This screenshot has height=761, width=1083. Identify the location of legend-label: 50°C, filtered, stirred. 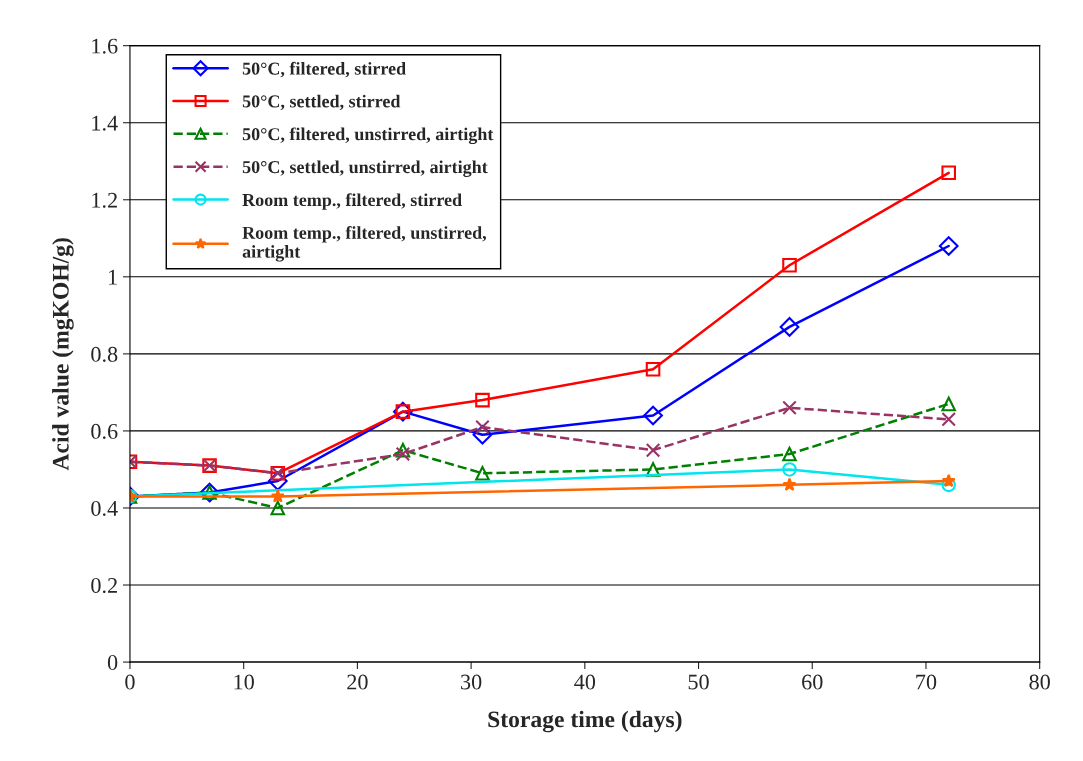
(324, 69).